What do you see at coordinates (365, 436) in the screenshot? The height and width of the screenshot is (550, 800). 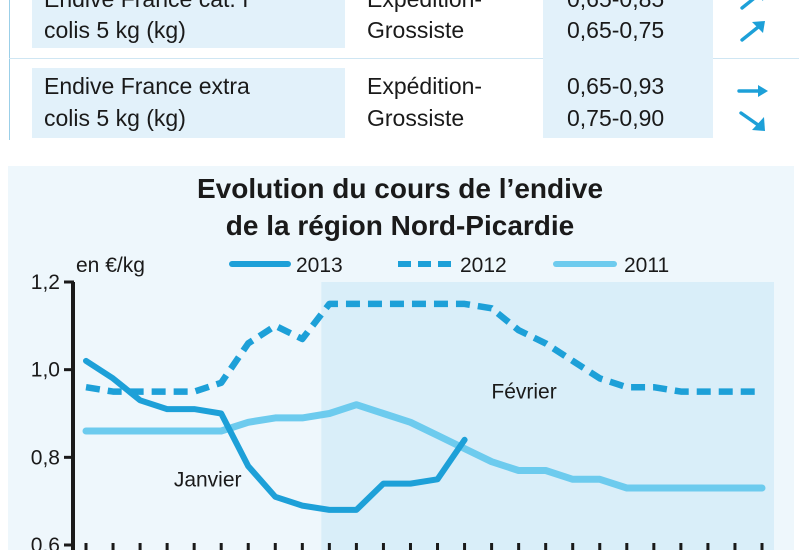 I see `month-labels: Janvier Février` at bounding box center [365, 436].